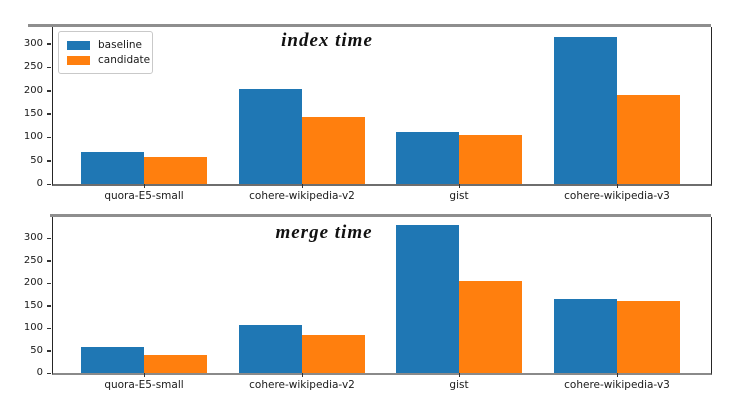 The width and height of the screenshot is (740, 415). Describe the element at coordinates (120, 45) in the screenshot. I see `legend-label-baseline: baseline` at that location.